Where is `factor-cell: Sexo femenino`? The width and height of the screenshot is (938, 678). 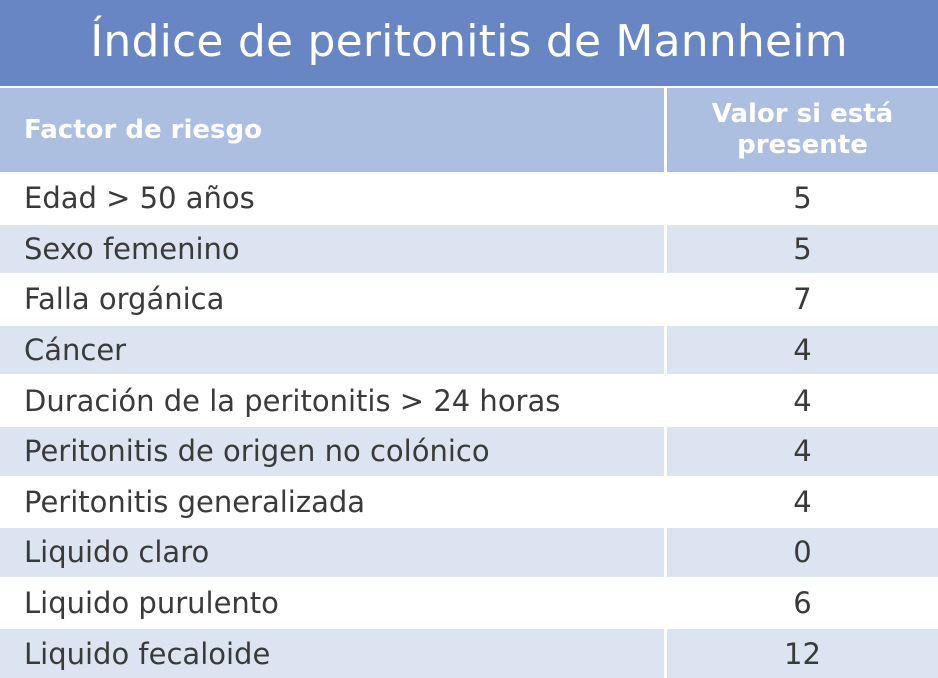 factor-cell: Sexo femenino is located at coordinates (132, 248).